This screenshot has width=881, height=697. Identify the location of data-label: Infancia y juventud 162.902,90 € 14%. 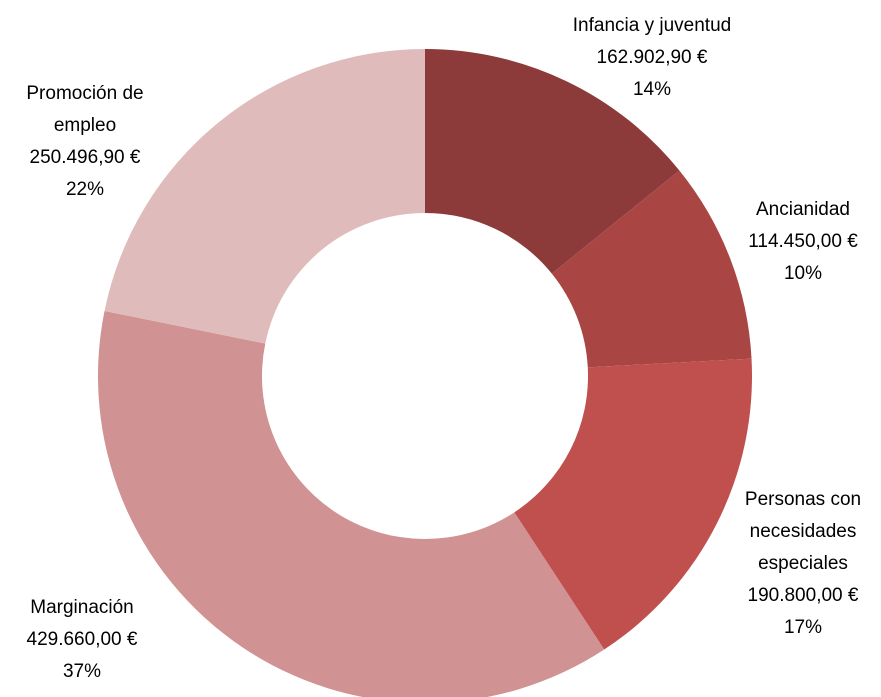
(652, 58).